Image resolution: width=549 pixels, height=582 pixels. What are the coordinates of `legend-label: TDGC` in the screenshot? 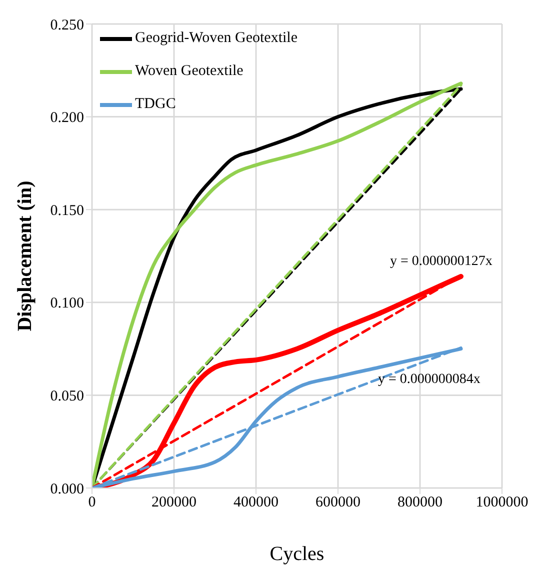 It's located at (155, 104).